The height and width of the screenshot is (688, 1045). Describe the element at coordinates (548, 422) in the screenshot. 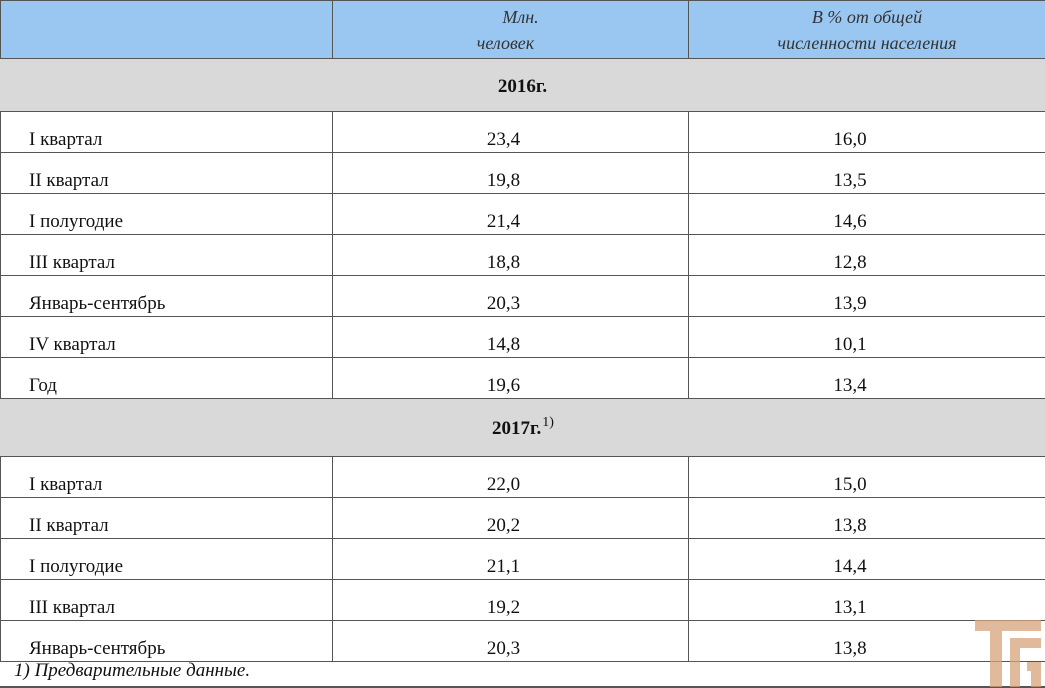

I see `footnote-marker: 1)` at that location.